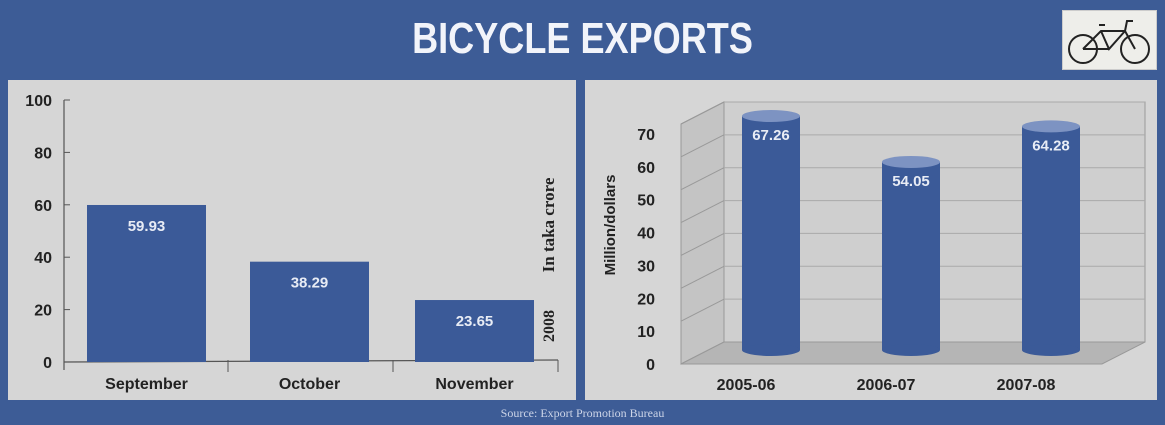  What do you see at coordinates (610, 225) in the screenshot?
I see `y-axis-title: Million/dollars` at bounding box center [610, 225].